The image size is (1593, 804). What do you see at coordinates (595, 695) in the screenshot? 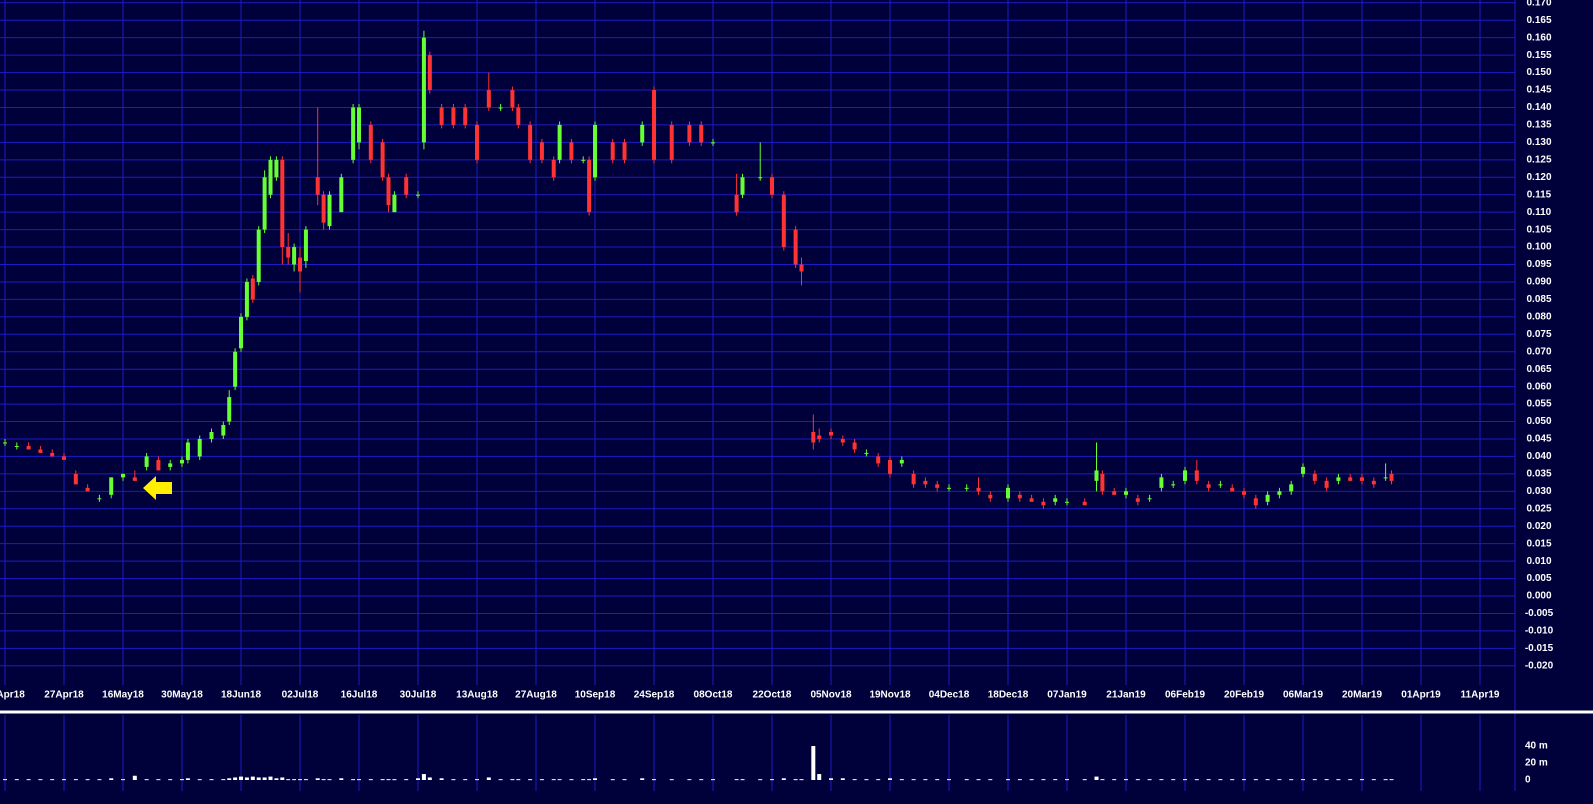
I see `x-tick-label: 10Sep18` at bounding box center [595, 695].